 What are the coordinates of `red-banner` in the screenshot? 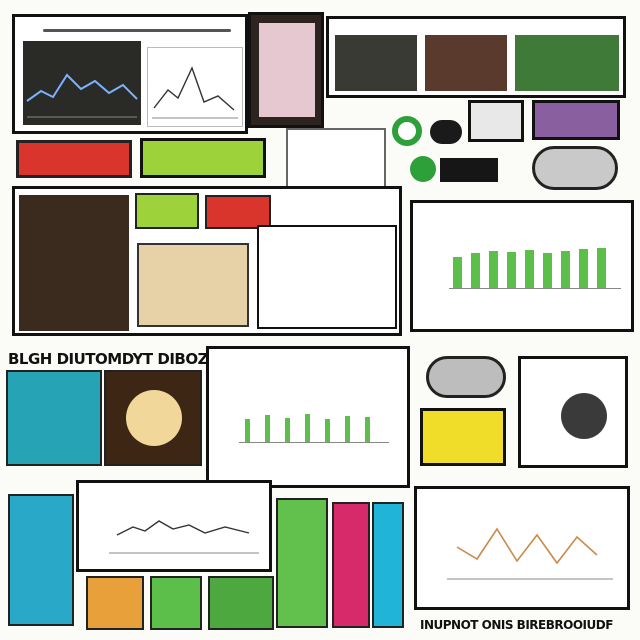 It's located at (74, 159).